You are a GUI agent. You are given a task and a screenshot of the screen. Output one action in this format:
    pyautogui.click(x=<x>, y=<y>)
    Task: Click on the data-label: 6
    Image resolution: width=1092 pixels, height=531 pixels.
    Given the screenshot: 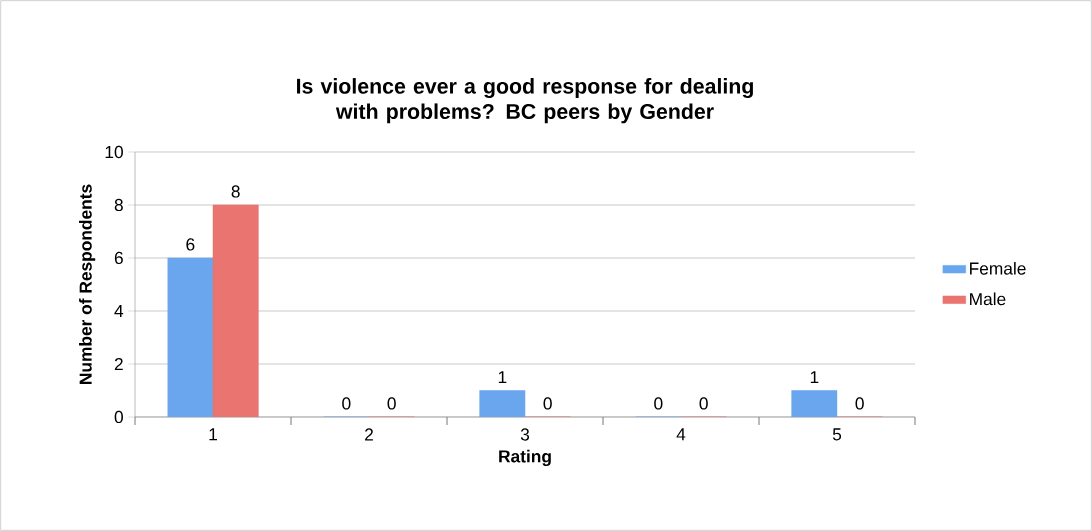 What is the action you would take?
    pyautogui.click(x=190, y=244)
    